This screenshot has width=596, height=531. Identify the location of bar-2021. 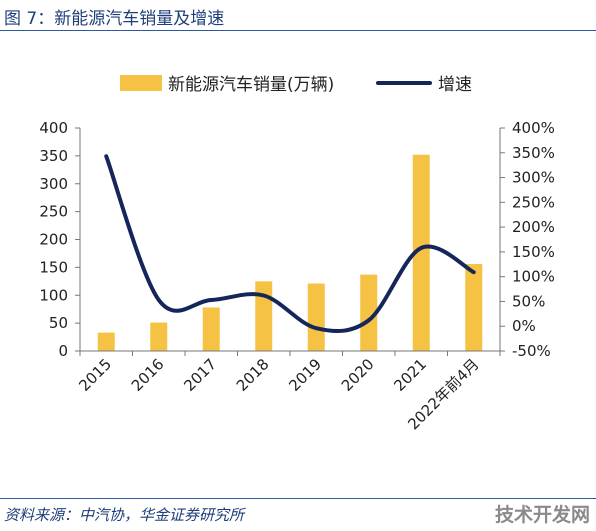
(421, 252).